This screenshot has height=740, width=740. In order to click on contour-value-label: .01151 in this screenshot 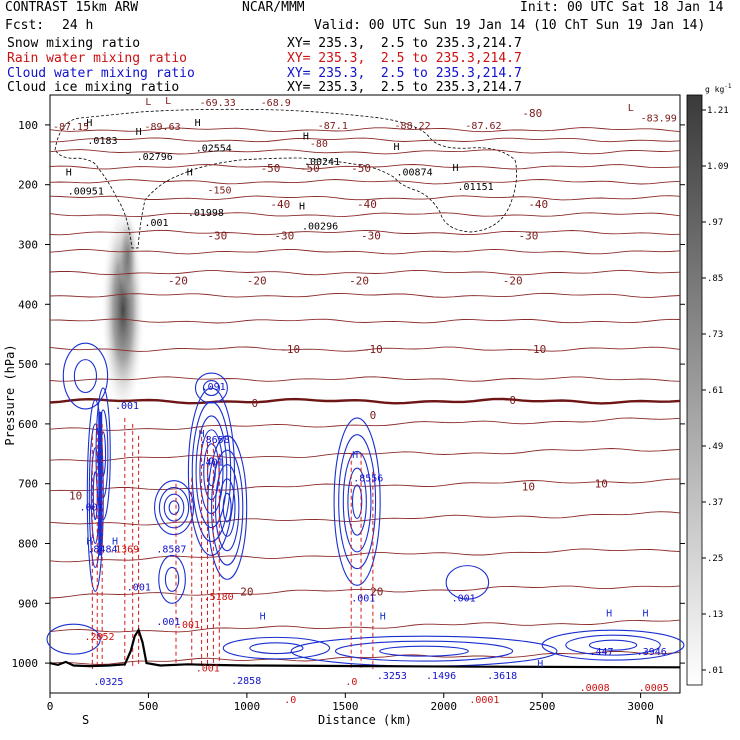, I will do `click(476, 187)`.